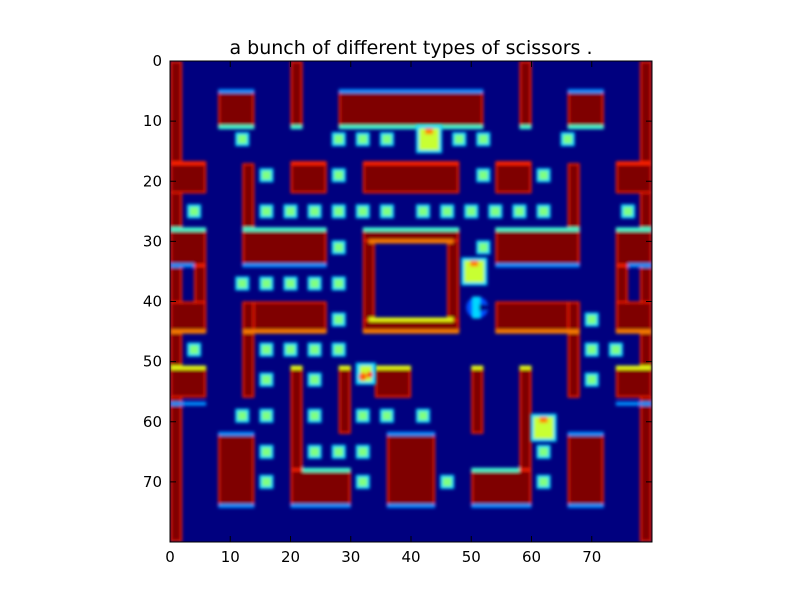  What do you see at coordinates (152, 362) in the screenshot?
I see `y-tick-label: 50` at bounding box center [152, 362].